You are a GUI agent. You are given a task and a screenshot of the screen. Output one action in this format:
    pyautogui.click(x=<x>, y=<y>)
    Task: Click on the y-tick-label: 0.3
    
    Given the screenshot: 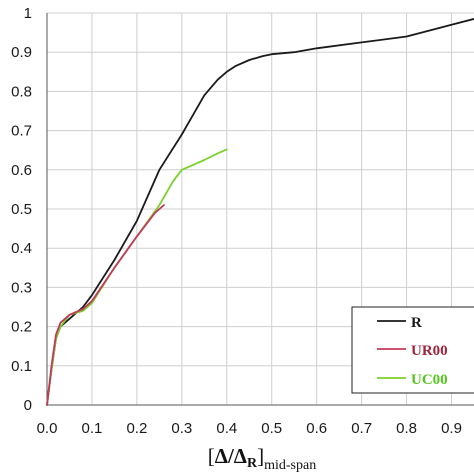 What is the action you would take?
    pyautogui.click(x=21, y=287)
    